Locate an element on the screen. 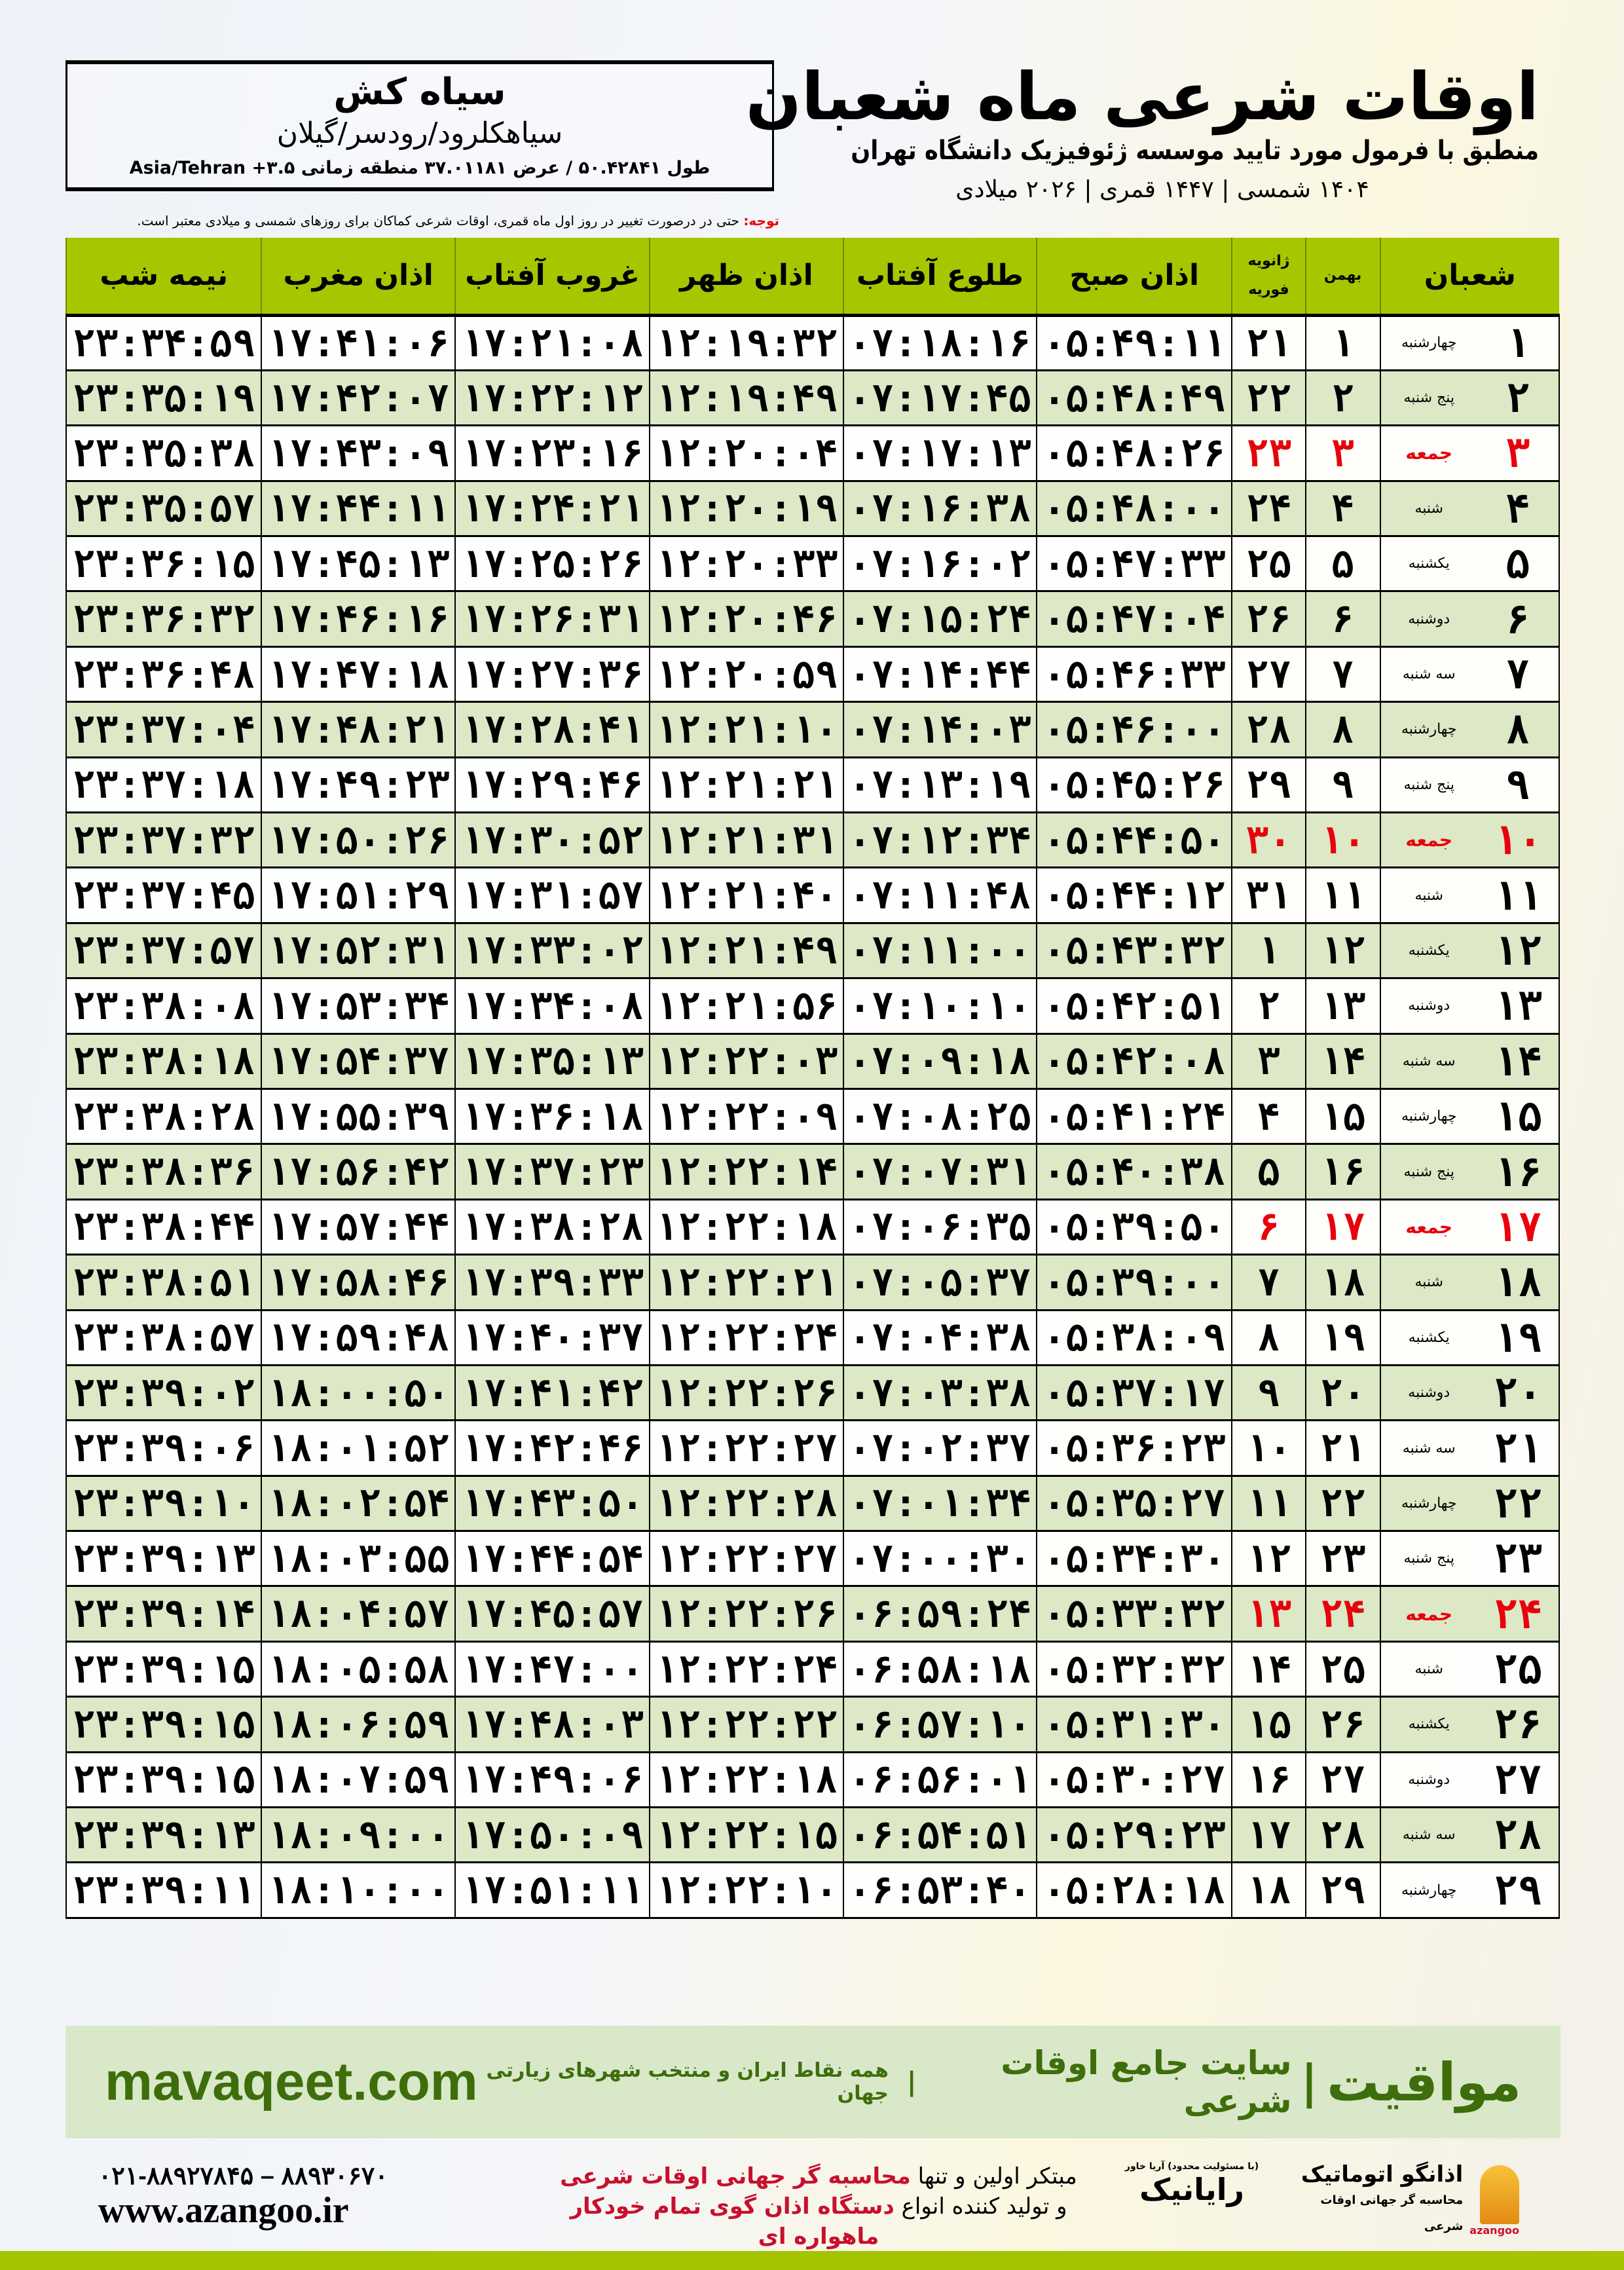  cell-tolu: ۰۷:۰۴:۳۸ is located at coordinates (939, 1337).